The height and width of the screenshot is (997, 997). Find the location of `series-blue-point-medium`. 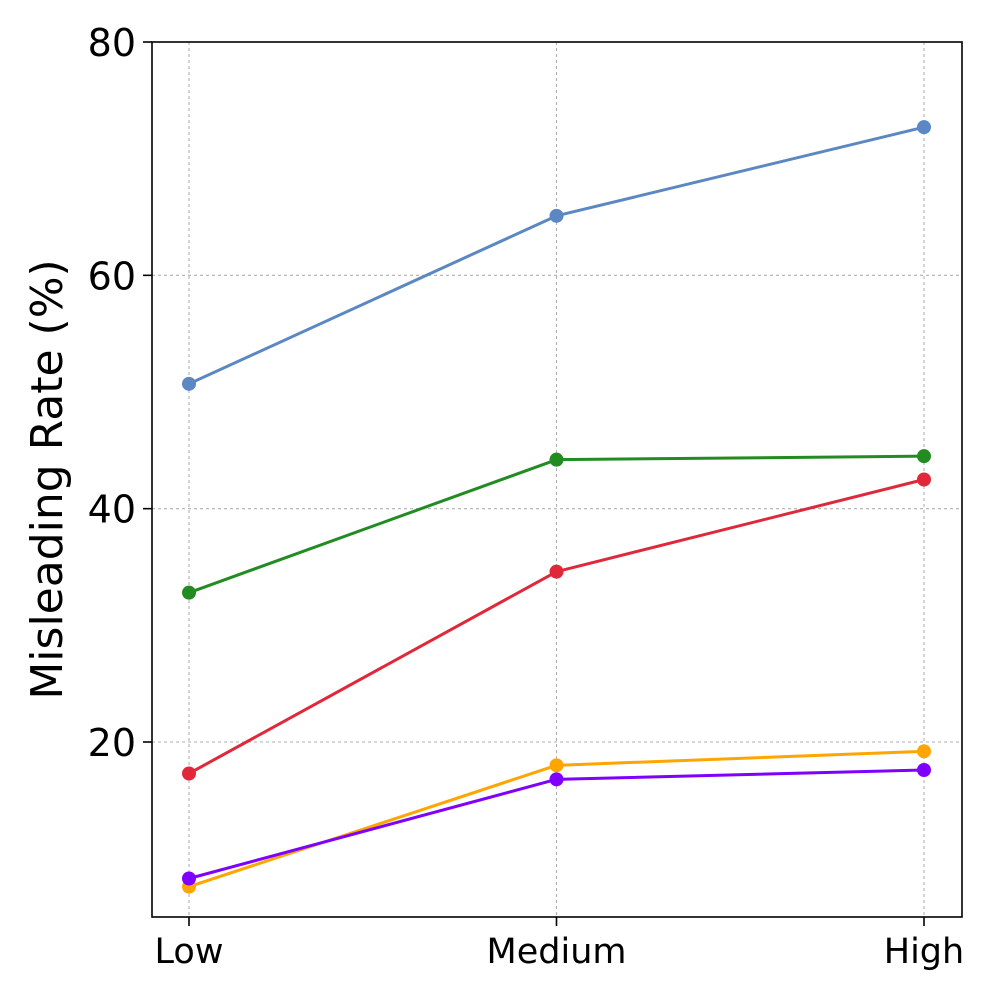

series-blue-point-medium is located at coordinates (556, 215).